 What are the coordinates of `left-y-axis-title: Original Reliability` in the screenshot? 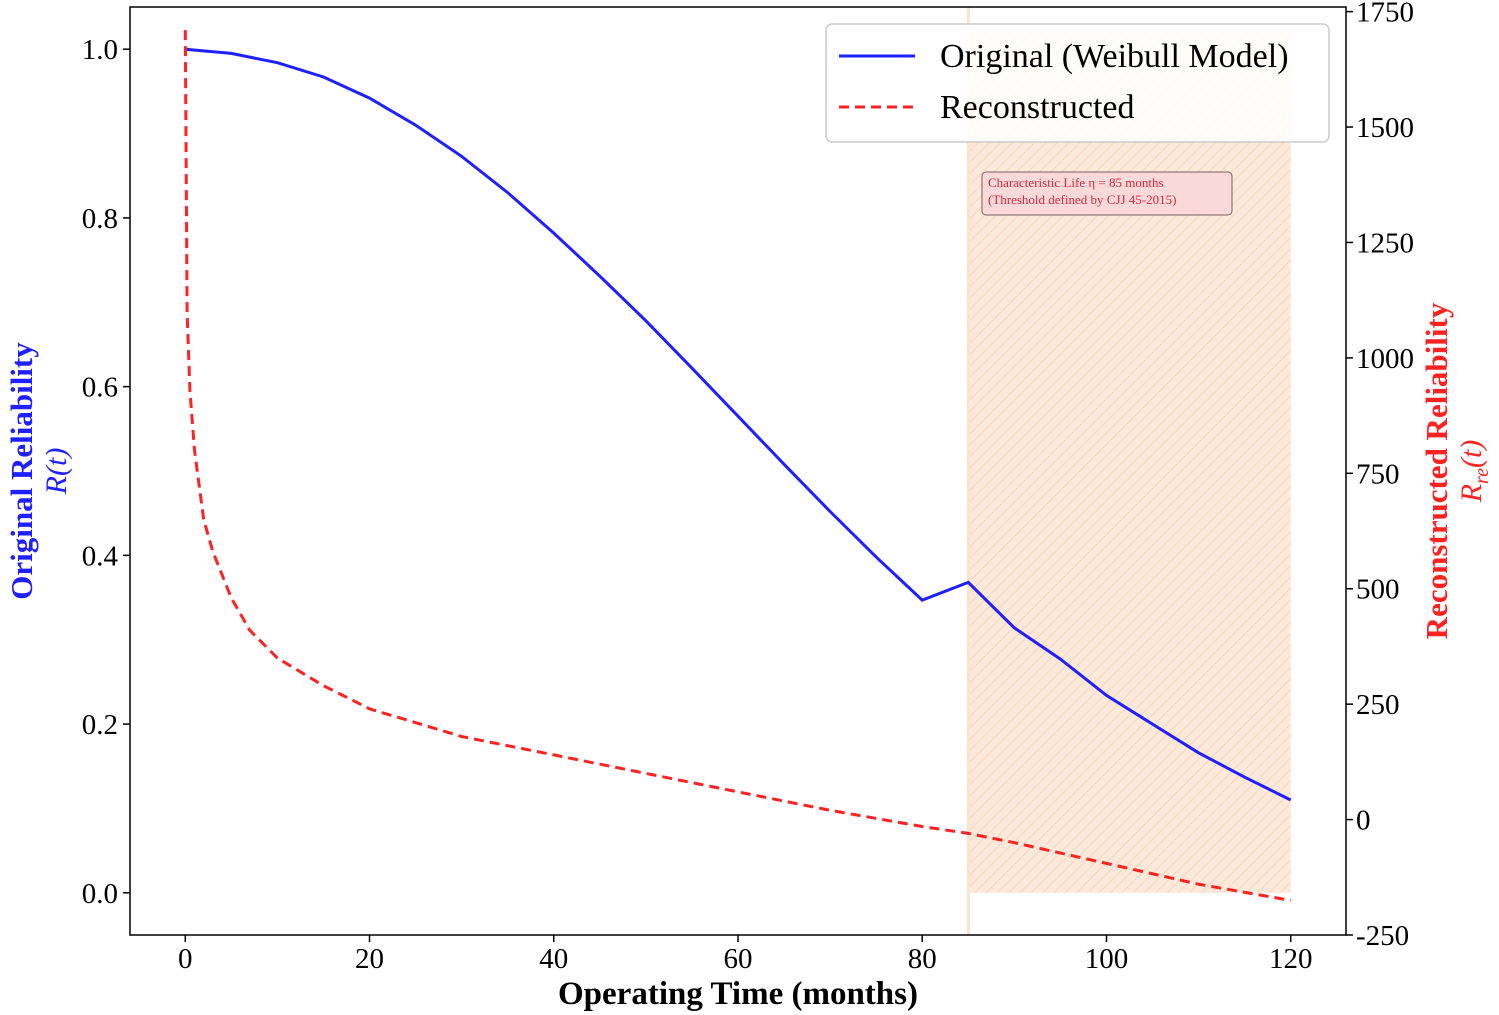 It's located at (21, 471).